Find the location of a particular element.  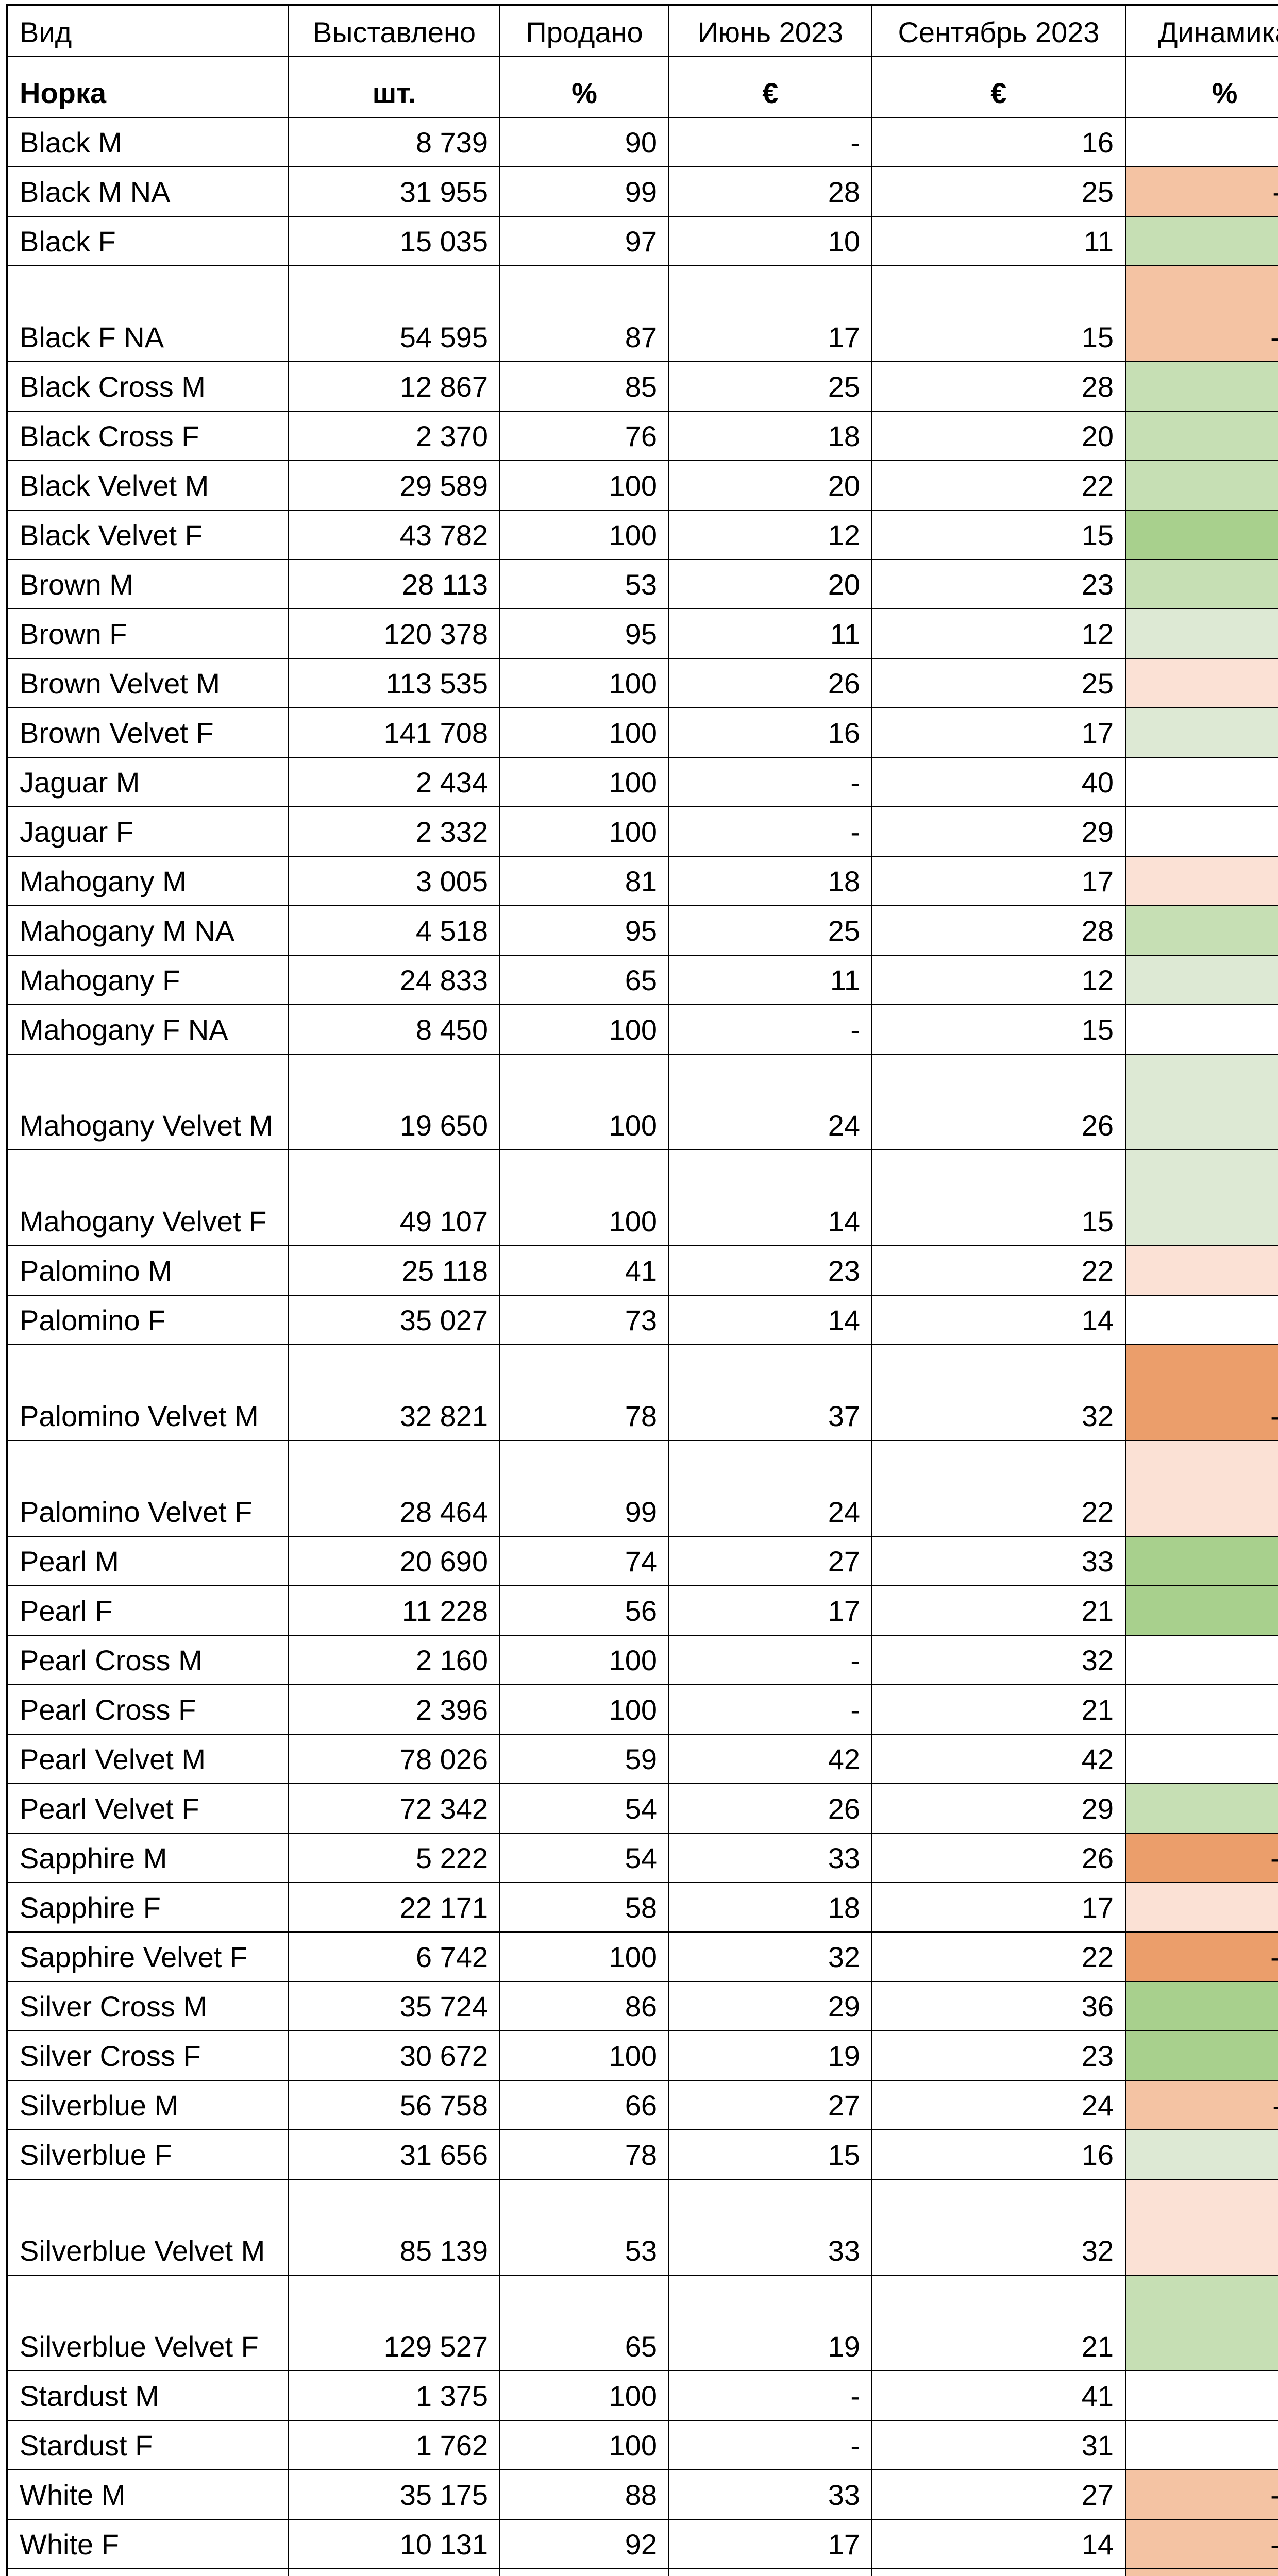

cell-species-name: Mahogany M is located at coordinates (148, 881).